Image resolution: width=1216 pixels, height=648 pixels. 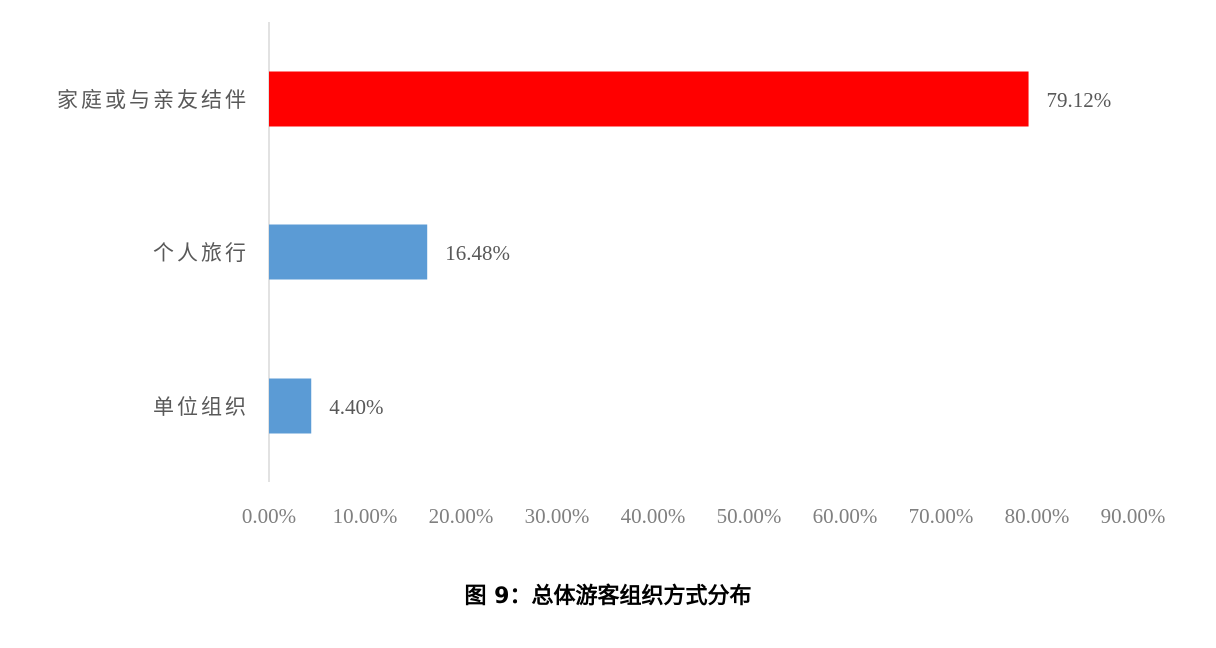 I want to click on figure-caption: 图 9：总体游客组织方式分布, so click(x=608, y=596).